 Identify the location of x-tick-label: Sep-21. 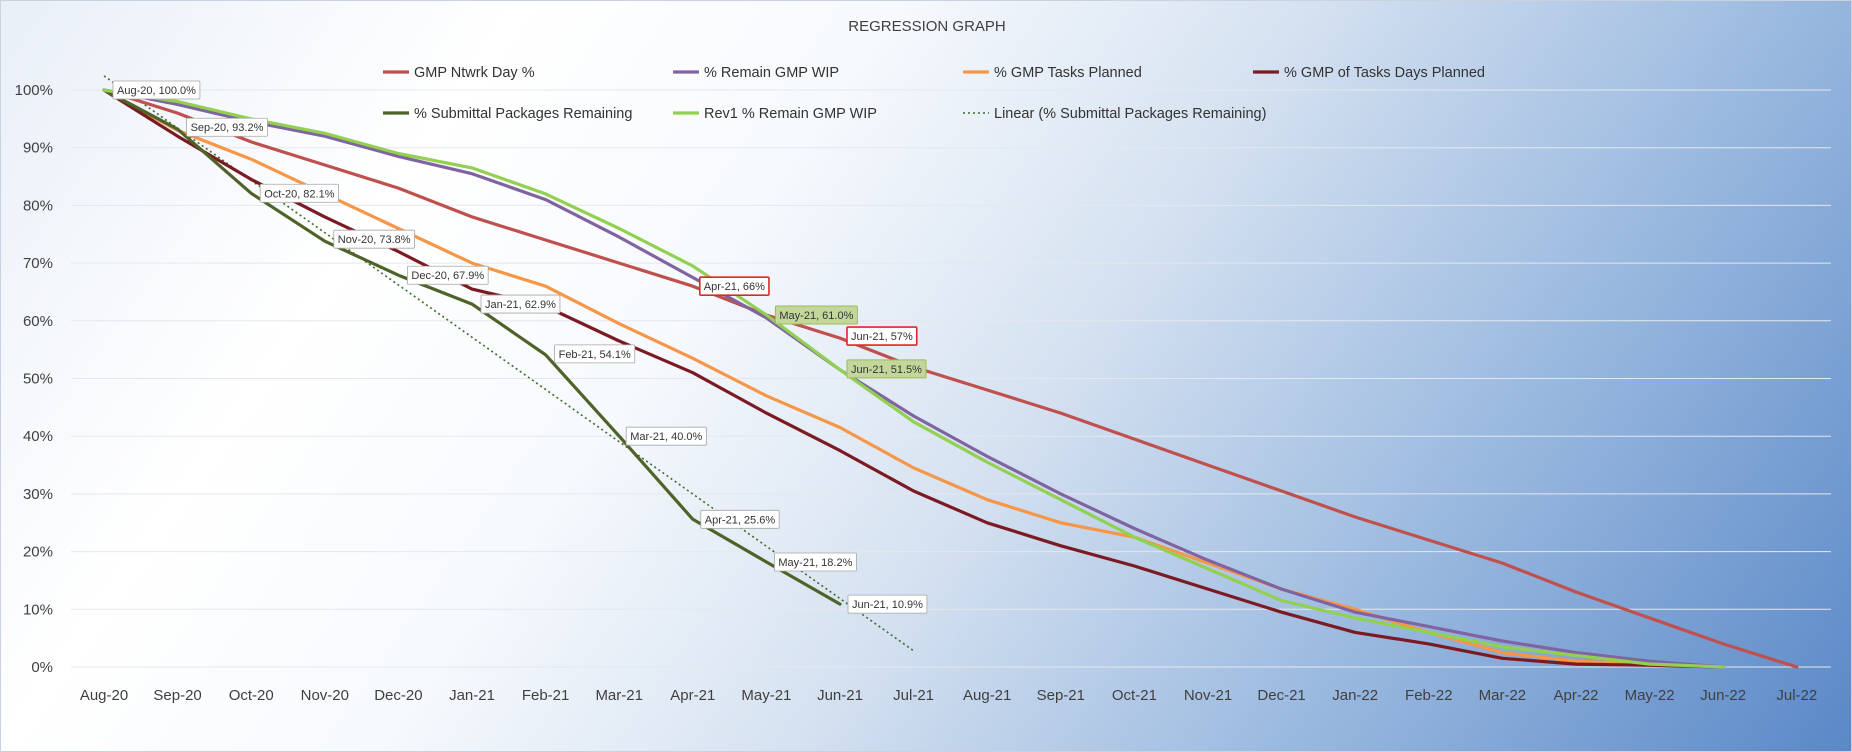
(1061, 695).